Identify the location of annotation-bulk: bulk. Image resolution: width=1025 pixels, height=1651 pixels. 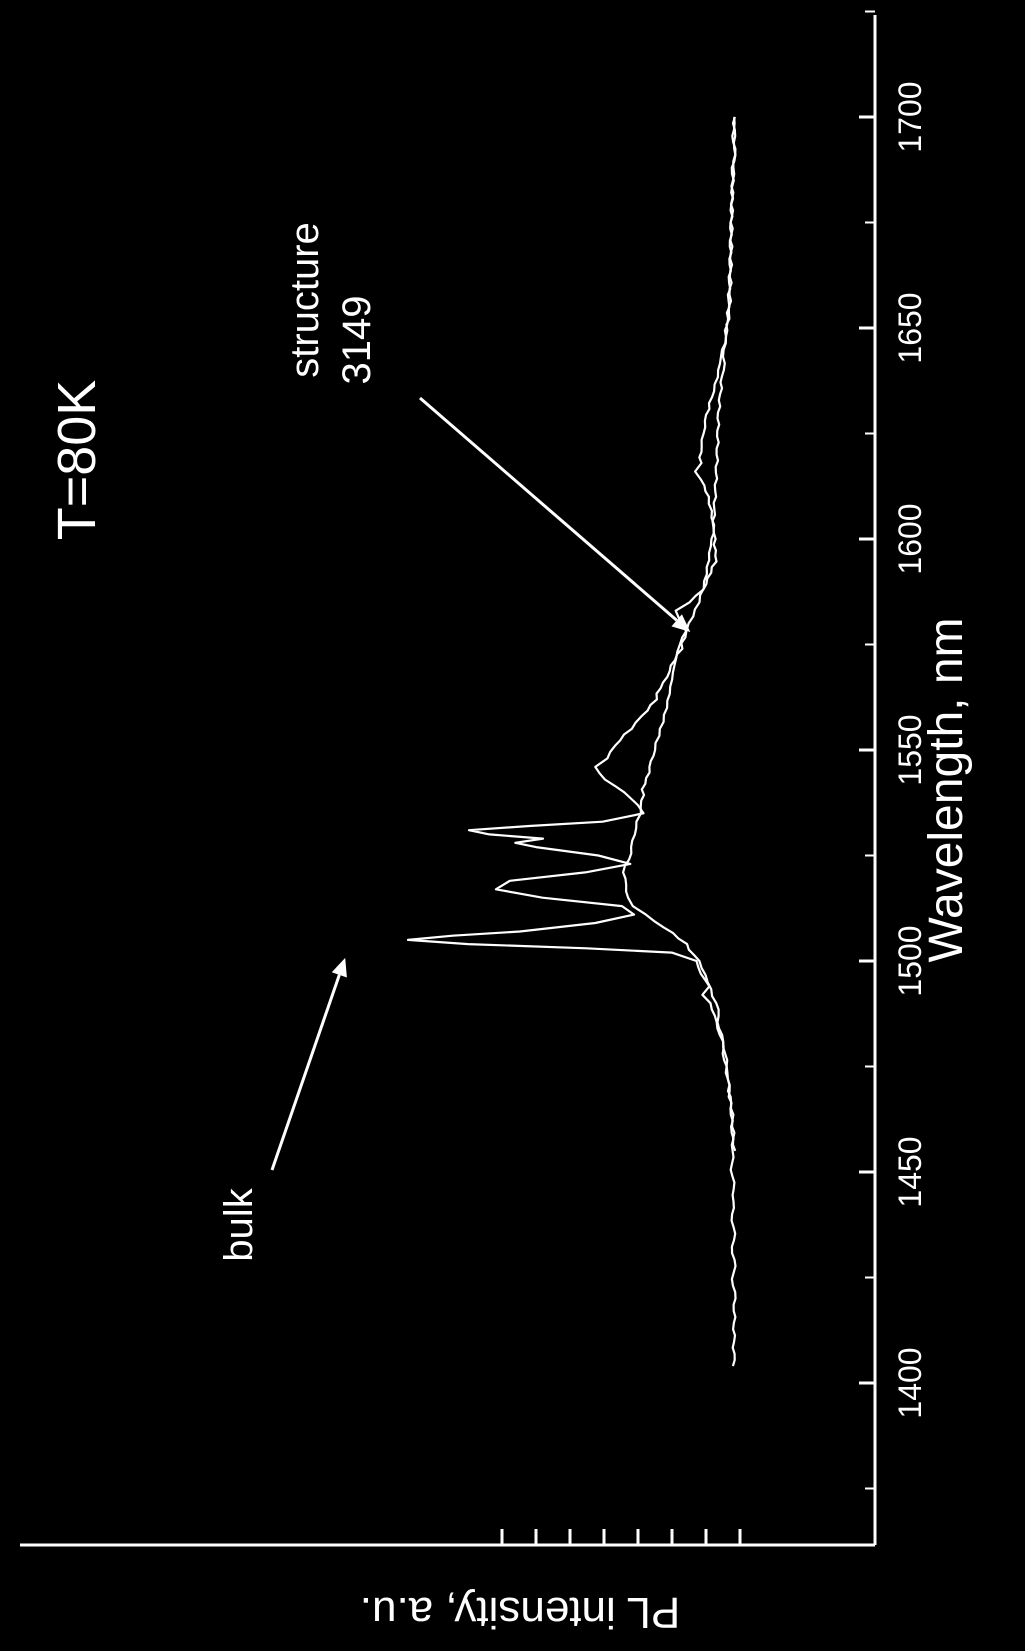
(239, 1224).